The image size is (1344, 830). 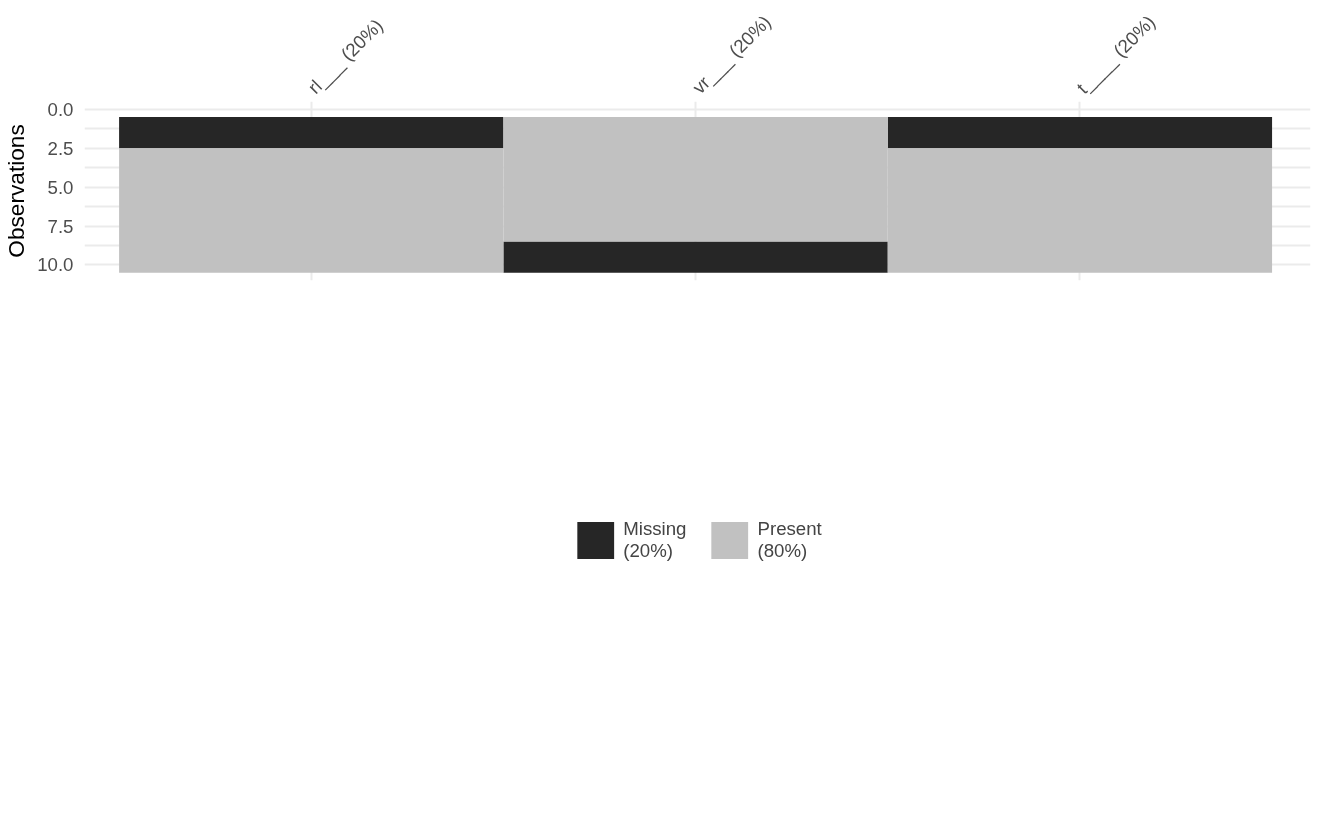 I want to click on legend-label: Missing (20%), so click(x=655, y=540).